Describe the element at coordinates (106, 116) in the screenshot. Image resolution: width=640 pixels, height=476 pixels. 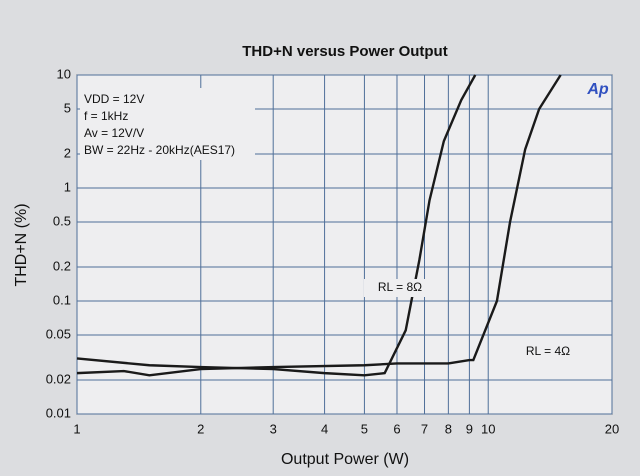
I see `annotation: f = 1kHz` at that location.